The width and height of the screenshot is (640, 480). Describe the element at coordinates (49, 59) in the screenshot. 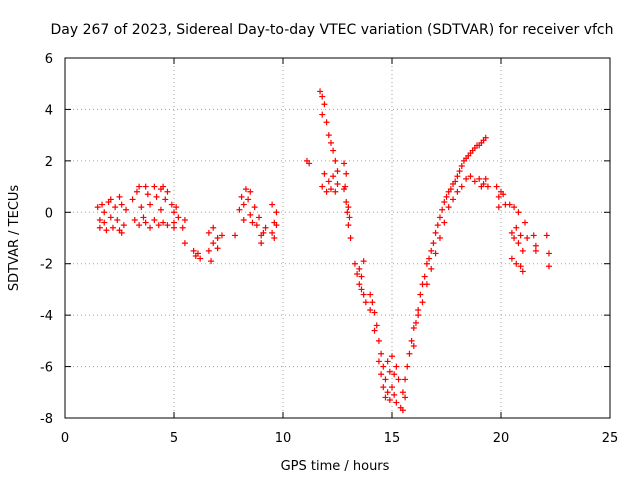

I see `y-tick-label: 6` at that location.